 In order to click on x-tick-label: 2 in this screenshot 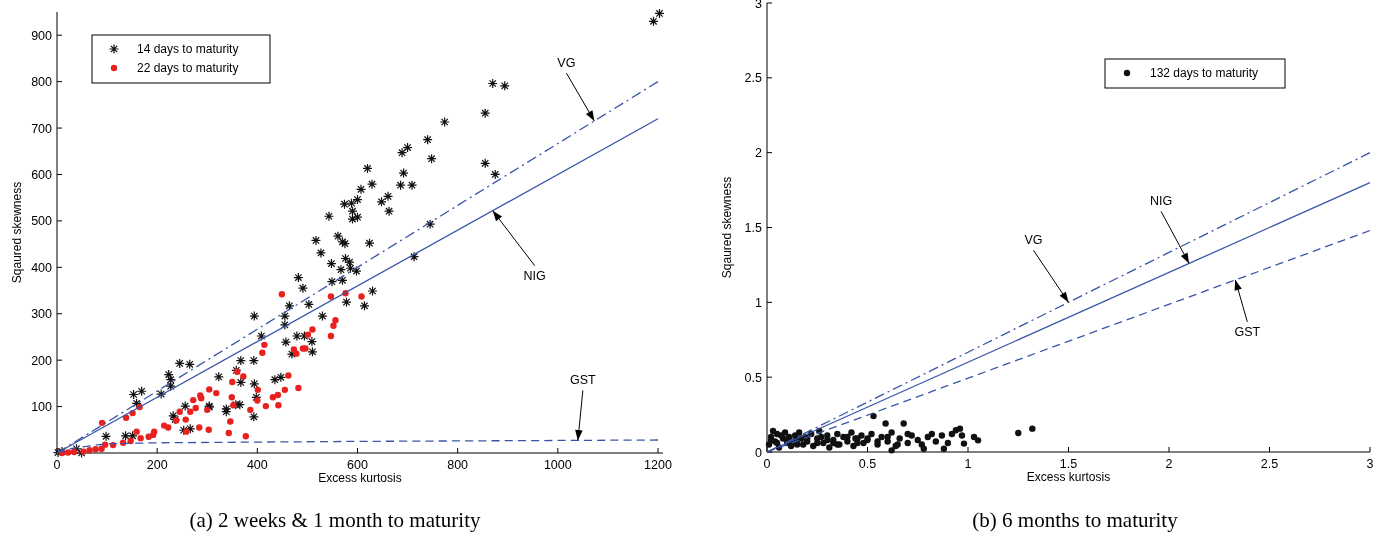, I will do `click(1169, 464)`.